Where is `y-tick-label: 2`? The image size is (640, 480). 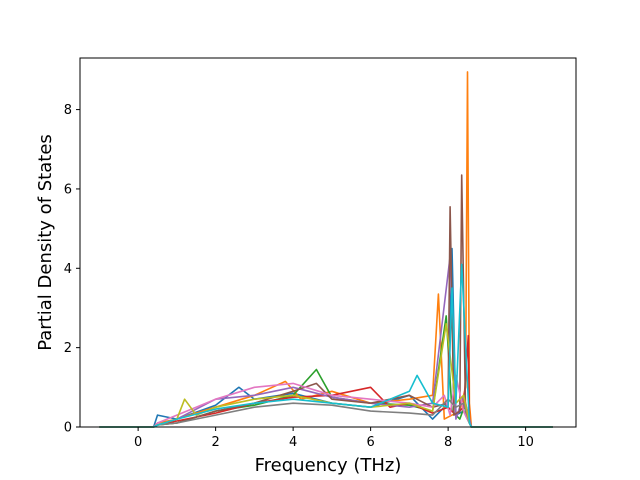 y-tick-label: 2 is located at coordinates (68, 348).